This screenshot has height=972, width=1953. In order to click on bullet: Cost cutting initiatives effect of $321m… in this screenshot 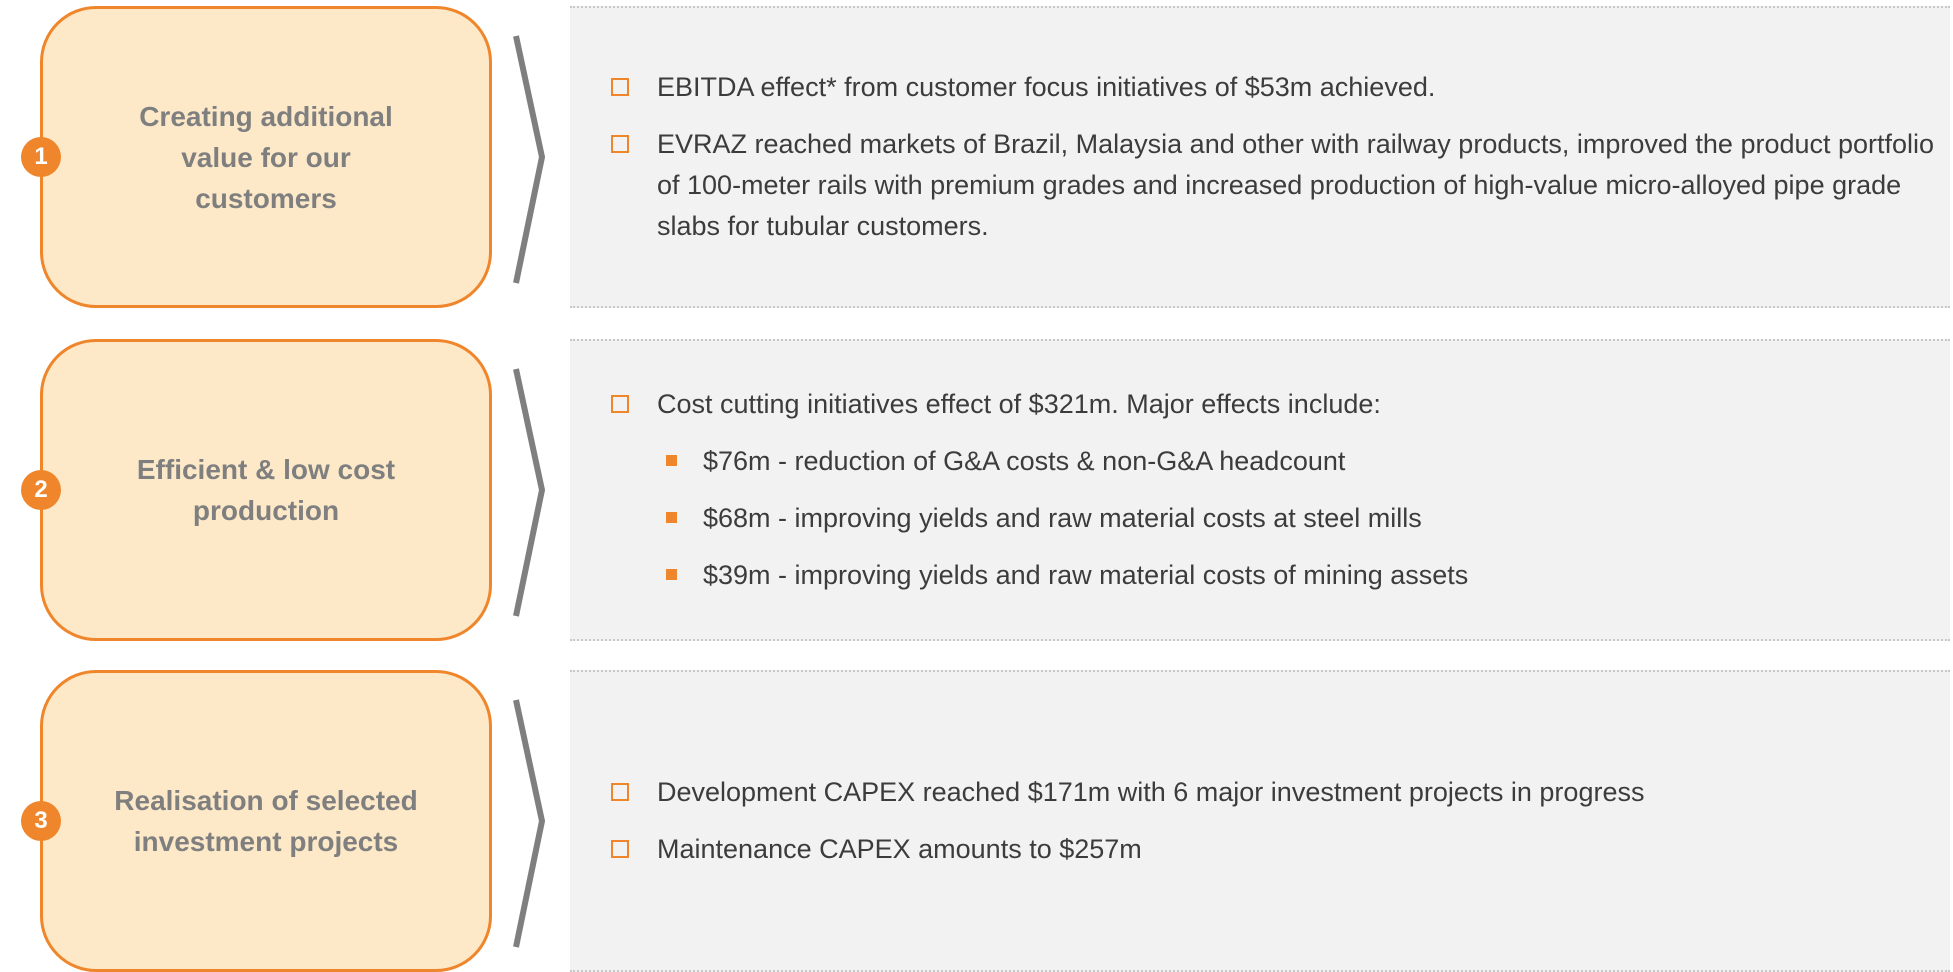, I will do `click(1278, 490)`.